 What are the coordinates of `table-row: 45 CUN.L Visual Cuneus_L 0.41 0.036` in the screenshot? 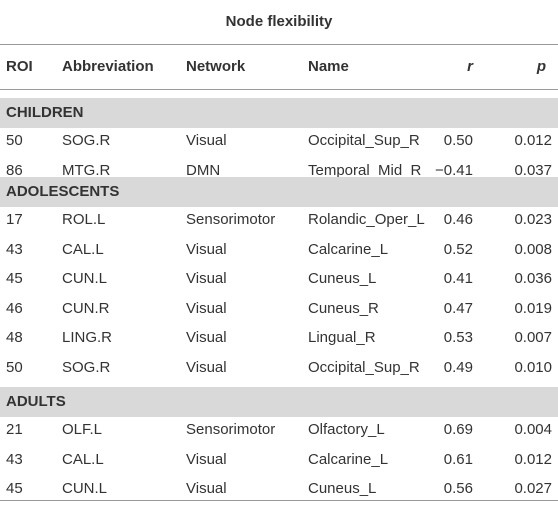 It's located at (279, 278).